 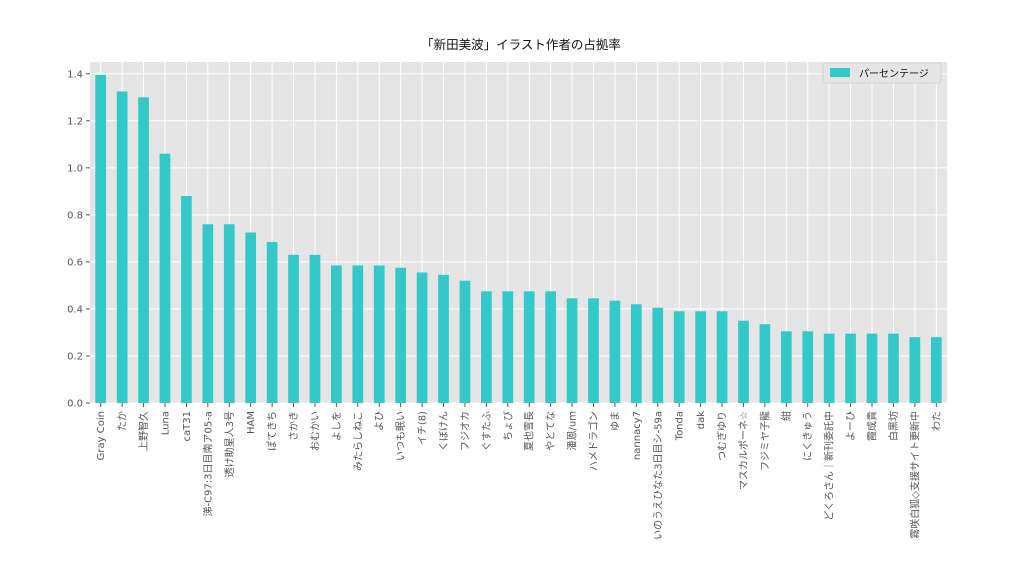 What do you see at coordinates (294, 426) in the screenshot?
I see `x-tick-label: さかき` at bounding box center [294, 426].